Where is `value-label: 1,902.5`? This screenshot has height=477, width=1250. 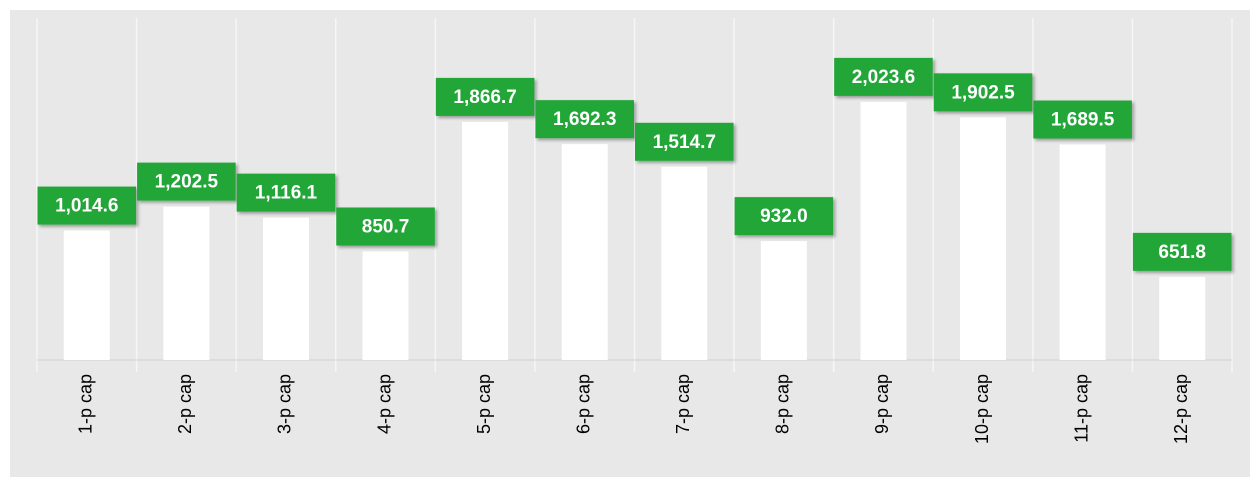
value-label: 1,902.5 is located at coordinates (983, 92).